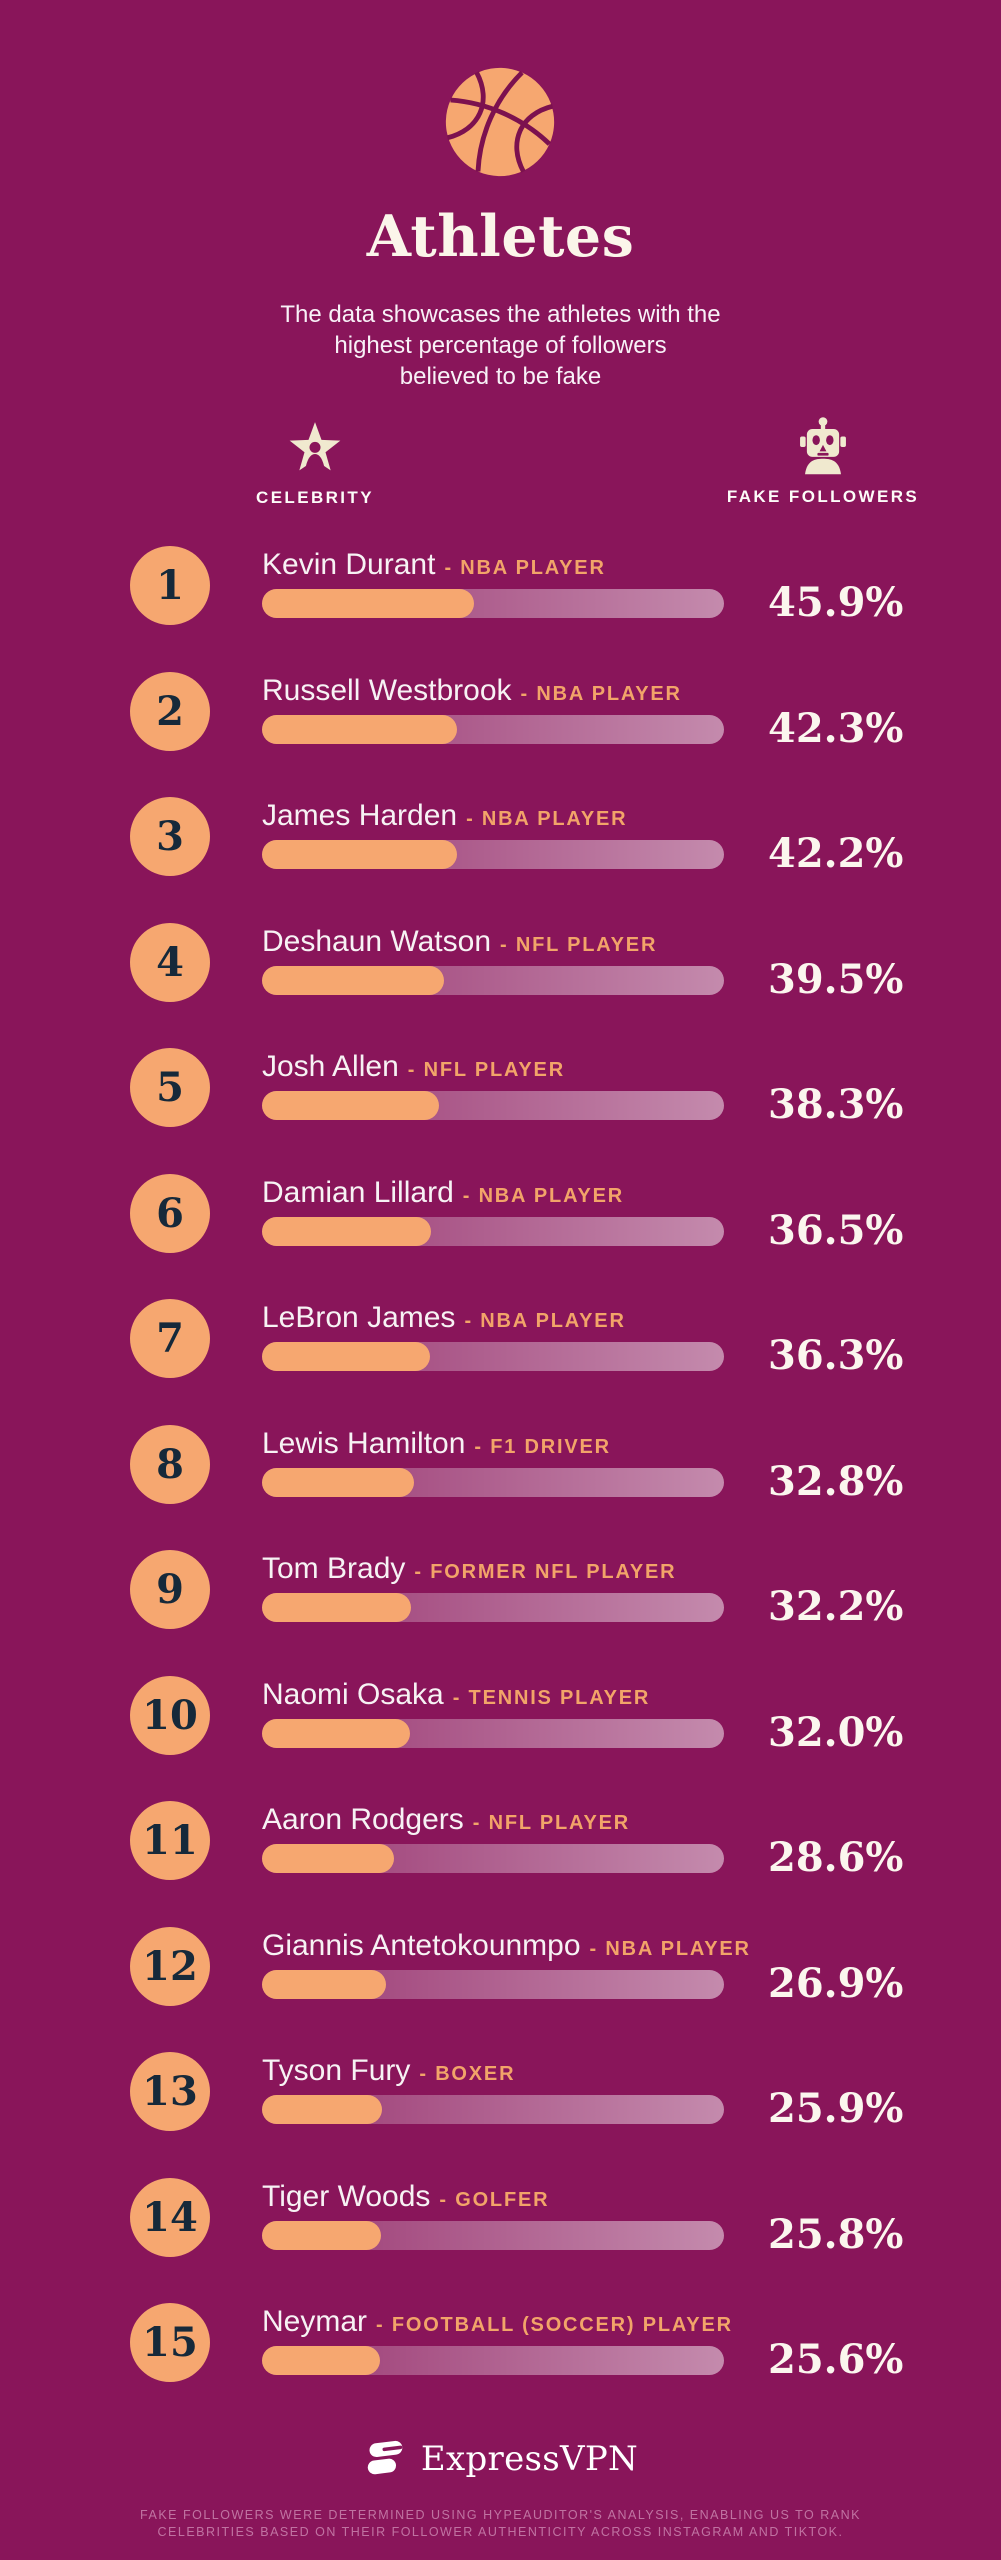  I want to click on column-label-celebrity: CELEBRITY, so click(315, 497).